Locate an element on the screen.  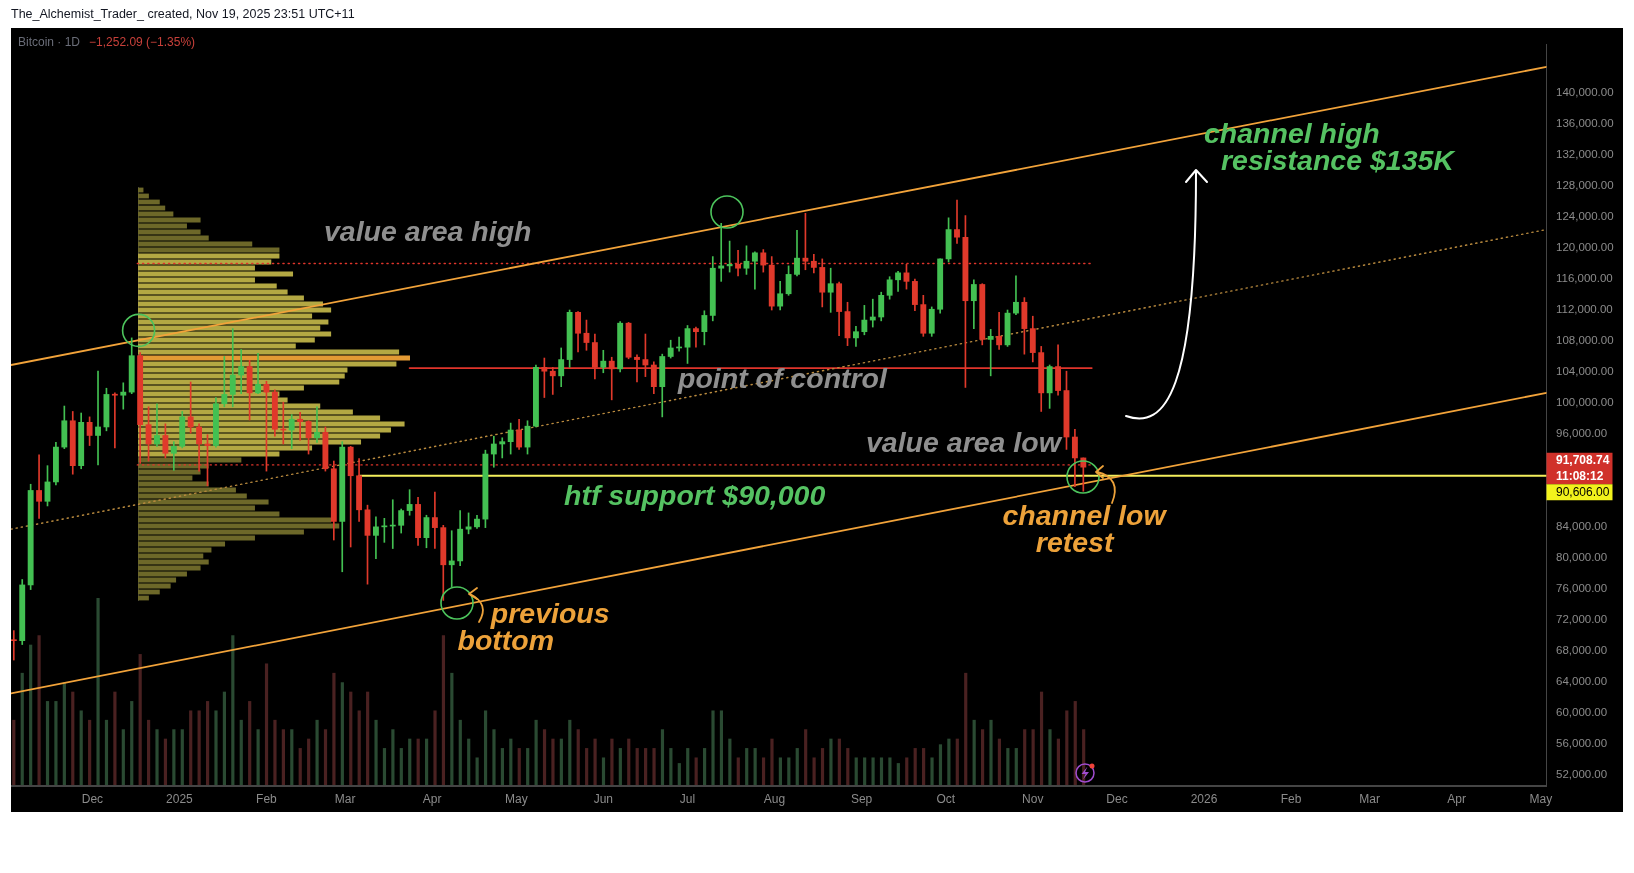
x-tick-label: 2025 is located at coordinates (180, 799).